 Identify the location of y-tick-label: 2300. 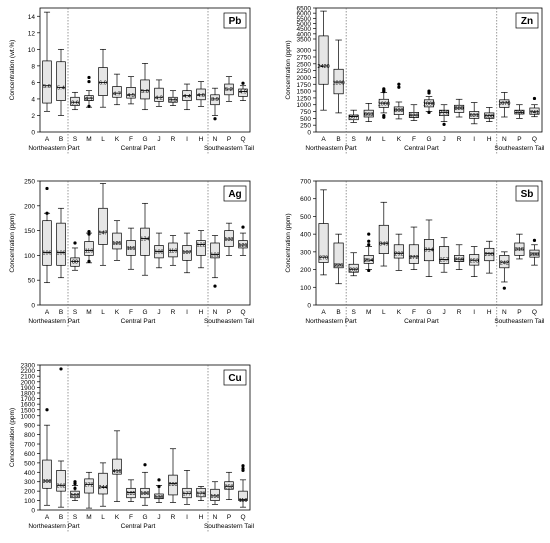
(28, 366).